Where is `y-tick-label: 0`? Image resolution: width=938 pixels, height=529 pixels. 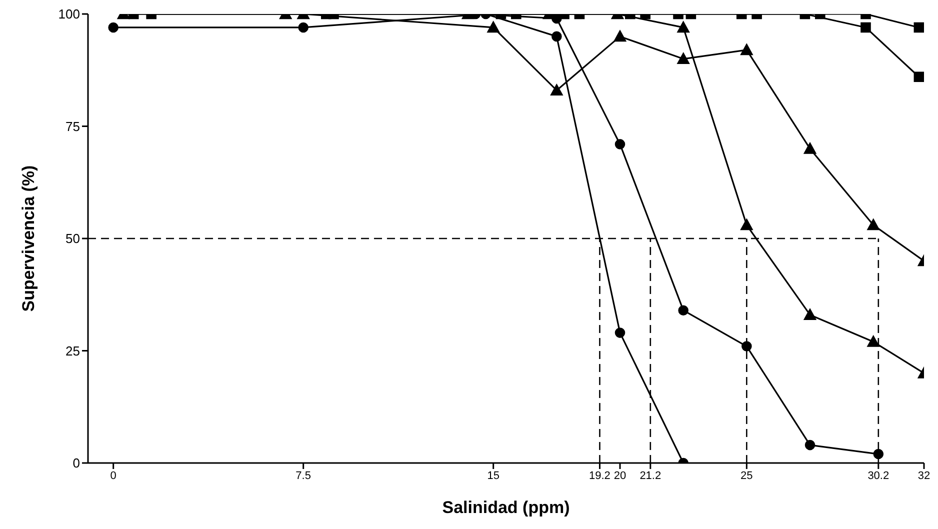 y-tick-label: 0 is located at coordinates (76, 463).